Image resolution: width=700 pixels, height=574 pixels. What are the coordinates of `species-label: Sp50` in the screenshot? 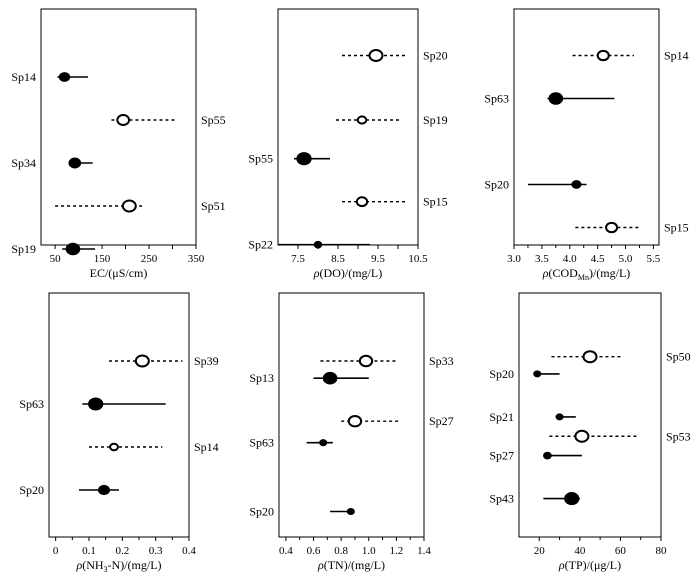 It's located at (678, 357).